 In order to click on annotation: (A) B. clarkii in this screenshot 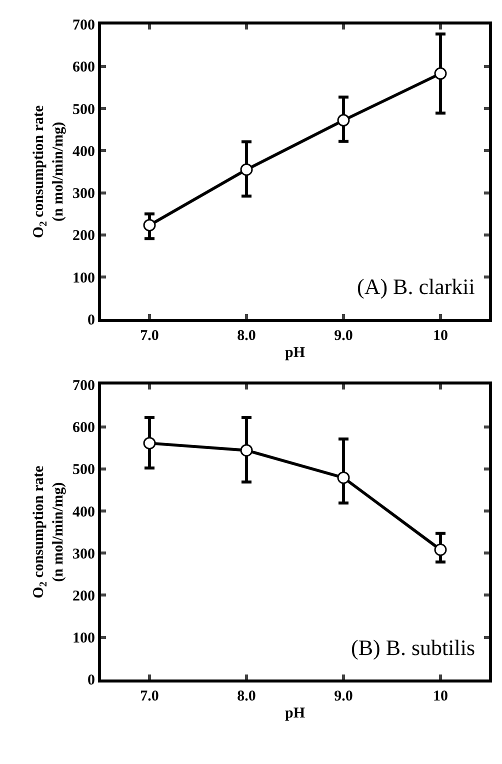, I will do `click(416, 286)`.